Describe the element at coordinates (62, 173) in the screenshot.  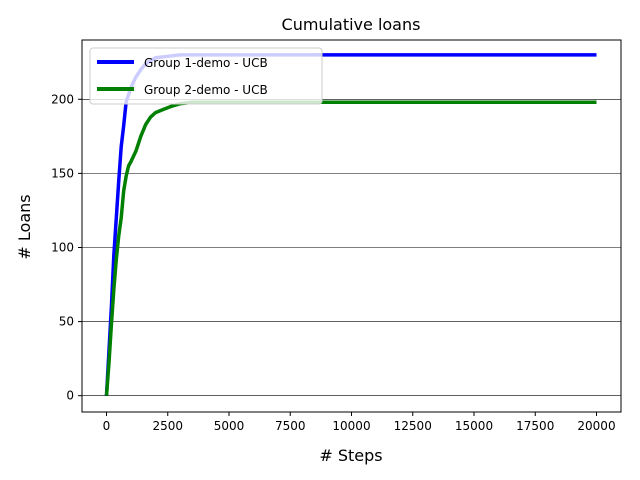
I see `y-tick-label: 150` at that location.